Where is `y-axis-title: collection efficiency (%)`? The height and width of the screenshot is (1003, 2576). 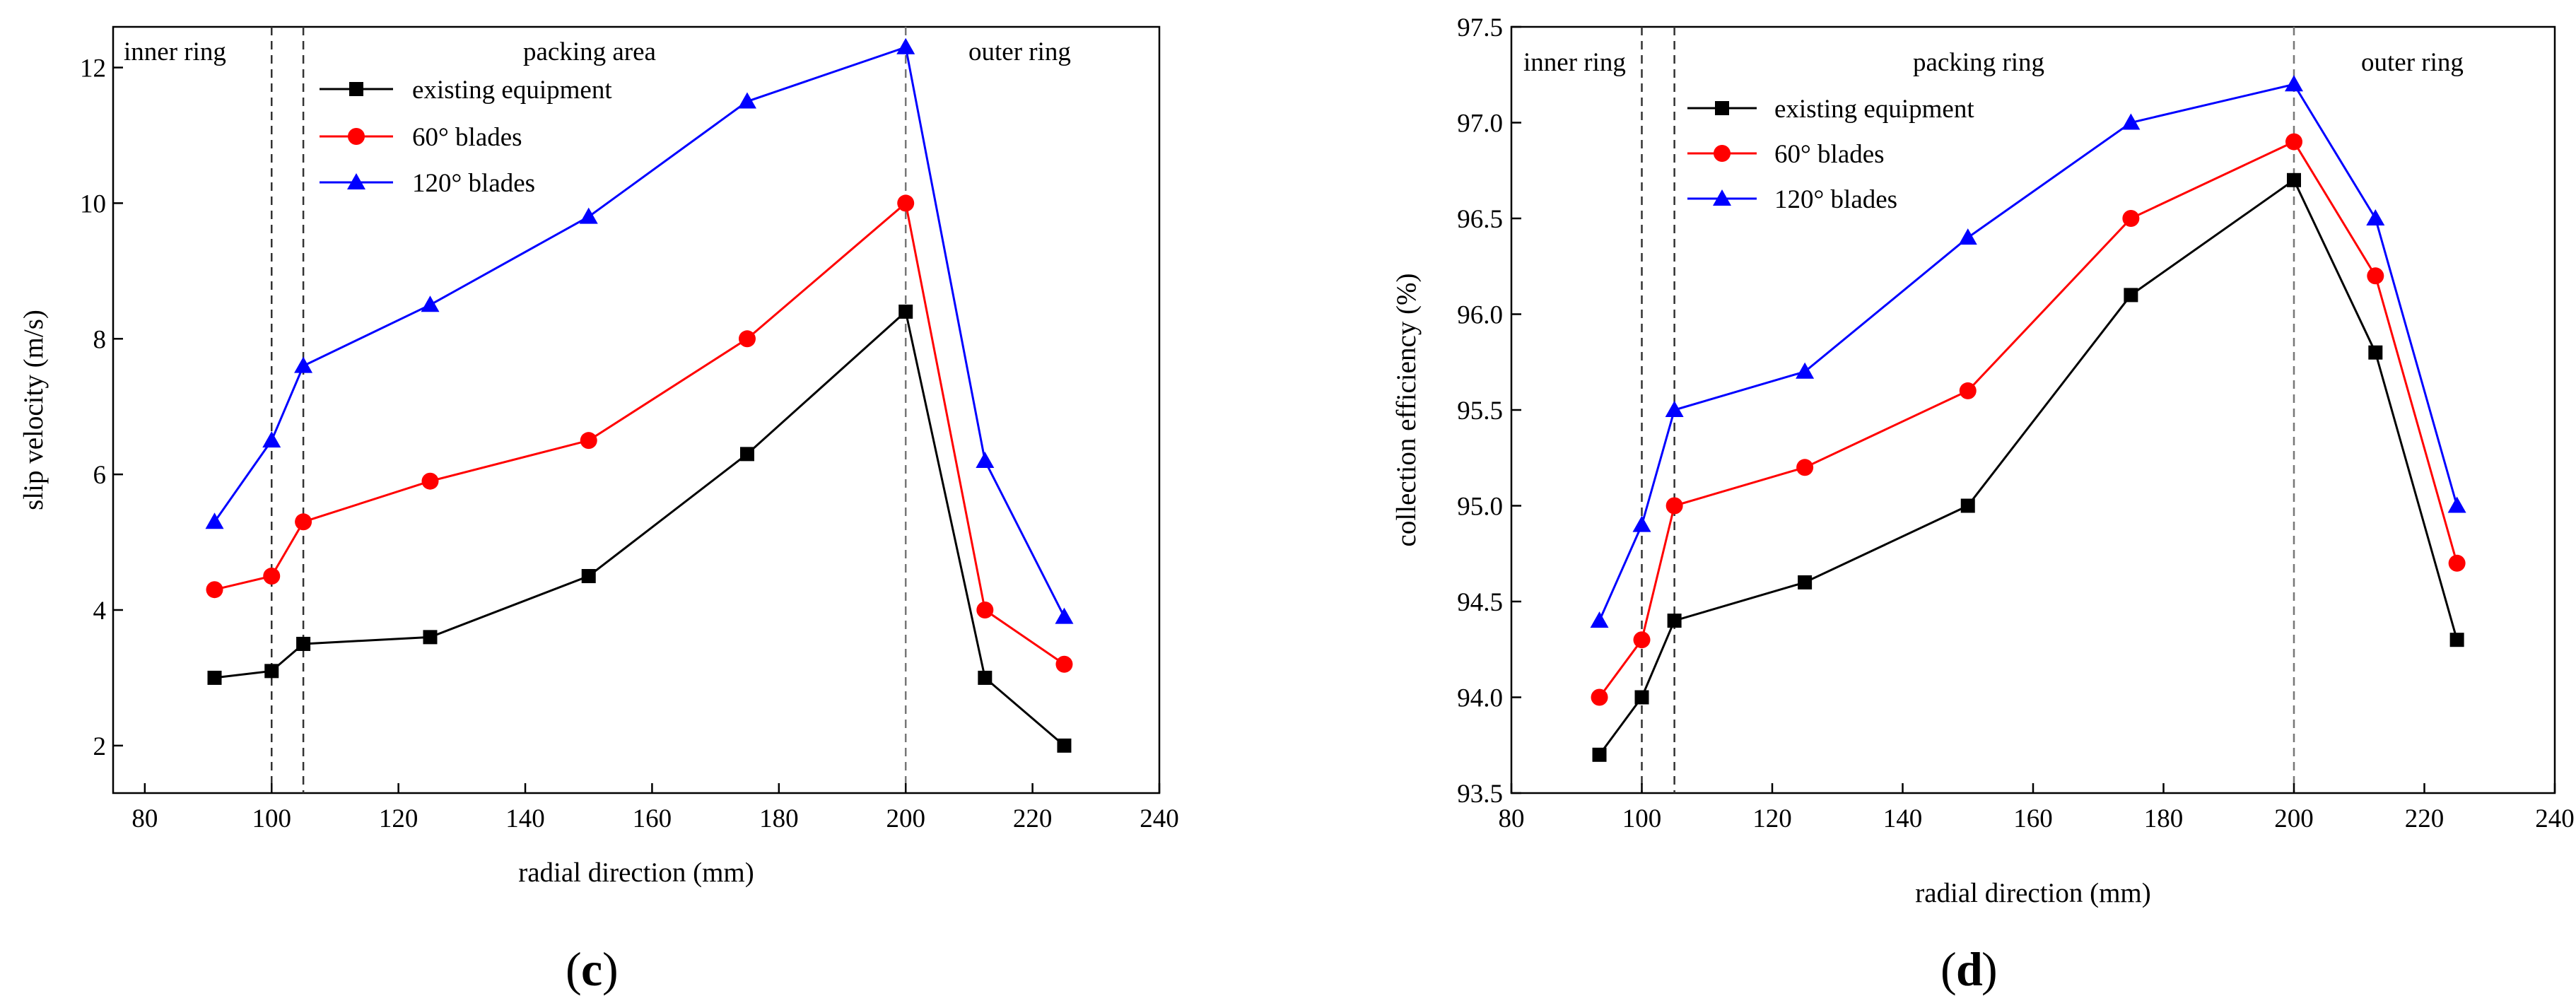 y-axis-title: collection efficiency (%) is located at coordinates (1407, 410).